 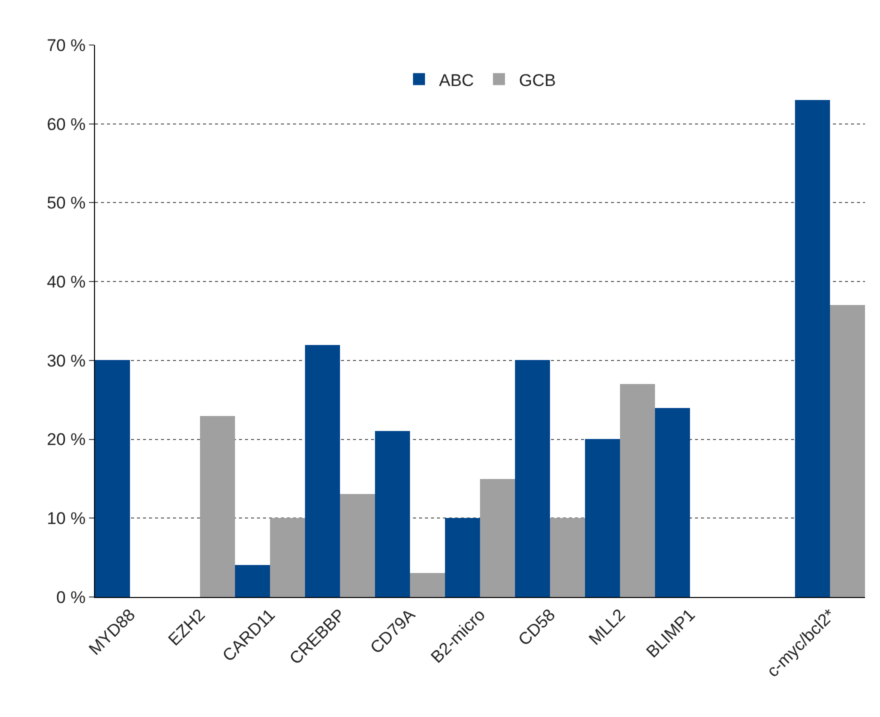 What do you see at coordinates (66, 360) in the screenshot?
I see `y-tick-label: 30 %` at bounding box center [66, 360].